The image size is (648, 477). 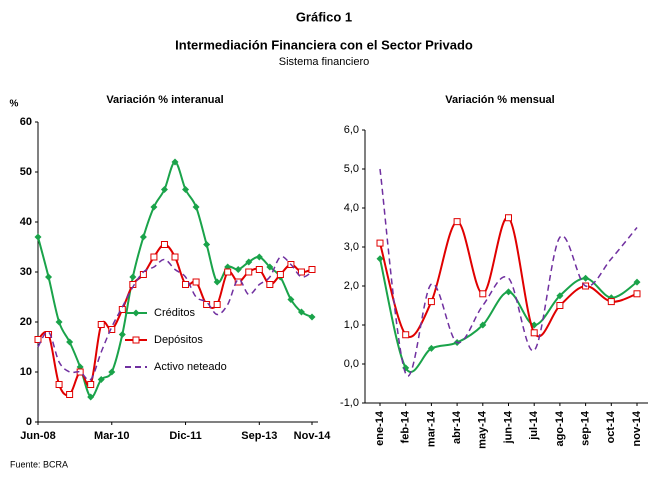 What do you see at coordinates (508, 427) in the screenshot?
I see `x-tick-label: jun-14` at bounding box center [508, 427].